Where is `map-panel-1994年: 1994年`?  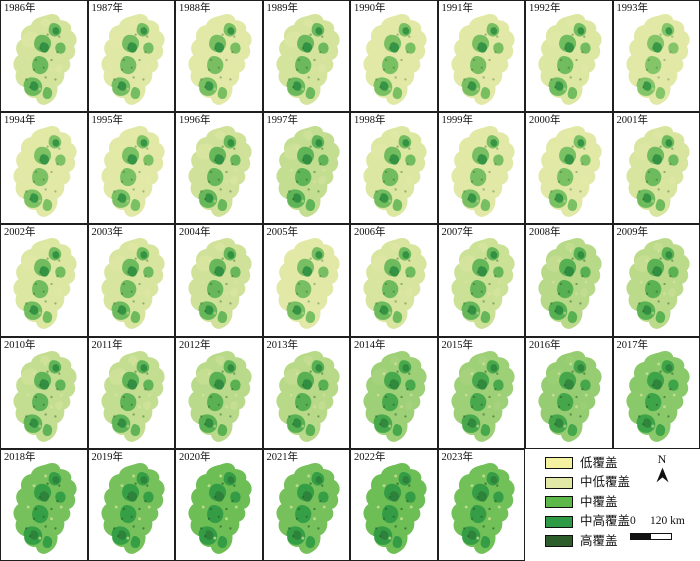
map-panel-1994年: 1994年 is located at coordinates (44, 168).